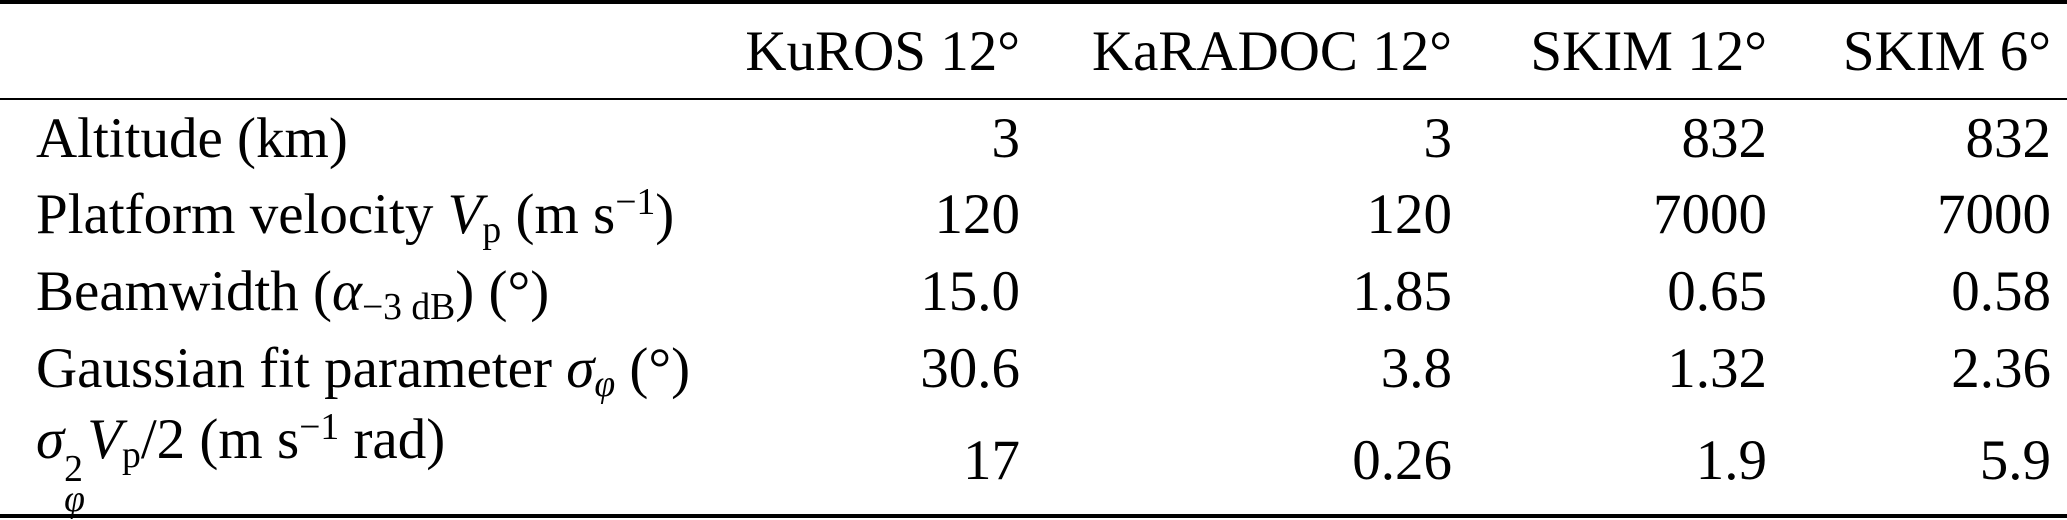 Image resolution: width=2067 pixels, height=520 pixels. Describe the element at coordinates (1271, 51) in the screenshot. I see `column-header-karadoc-12: KaRADOC 12°` at that location.